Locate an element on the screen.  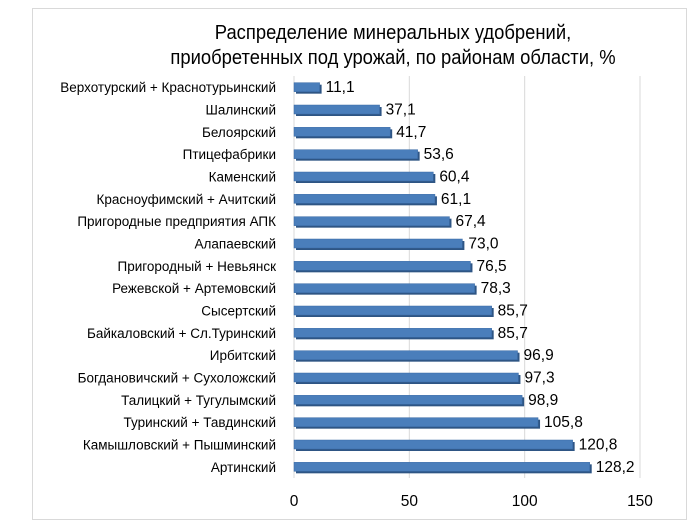
value-label: 41,7 is located at coordinates (411, 132).